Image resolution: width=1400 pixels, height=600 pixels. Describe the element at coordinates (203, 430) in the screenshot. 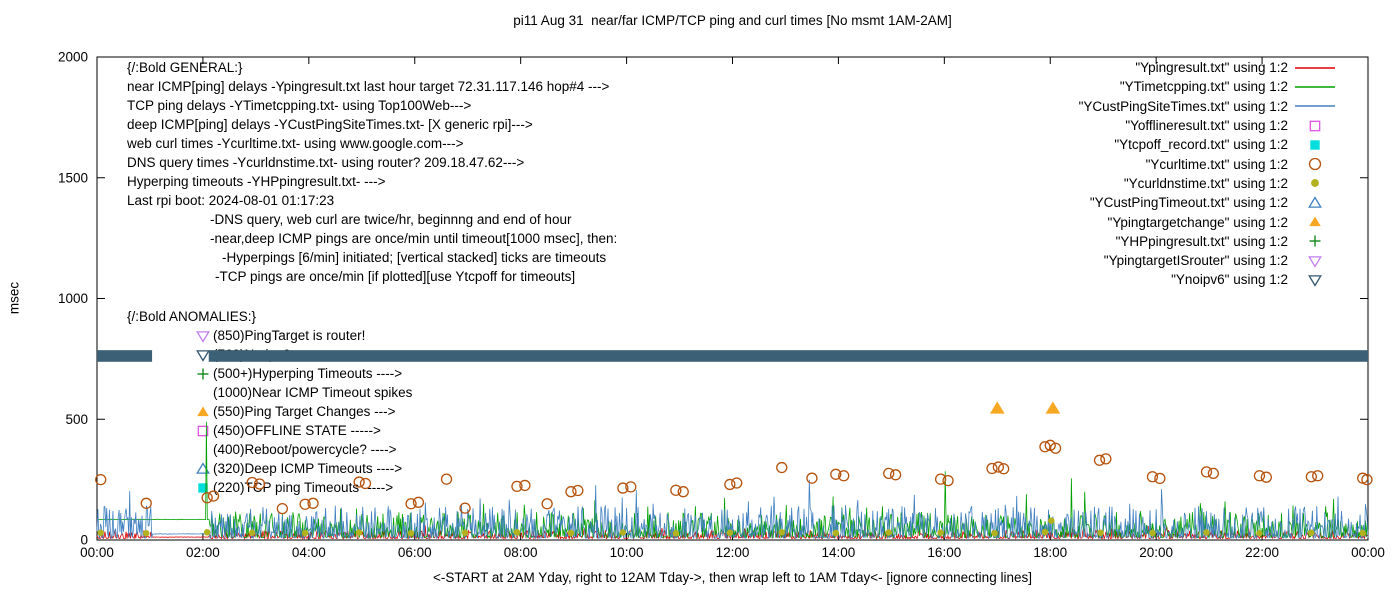

I see `square-open-icon` at that location.